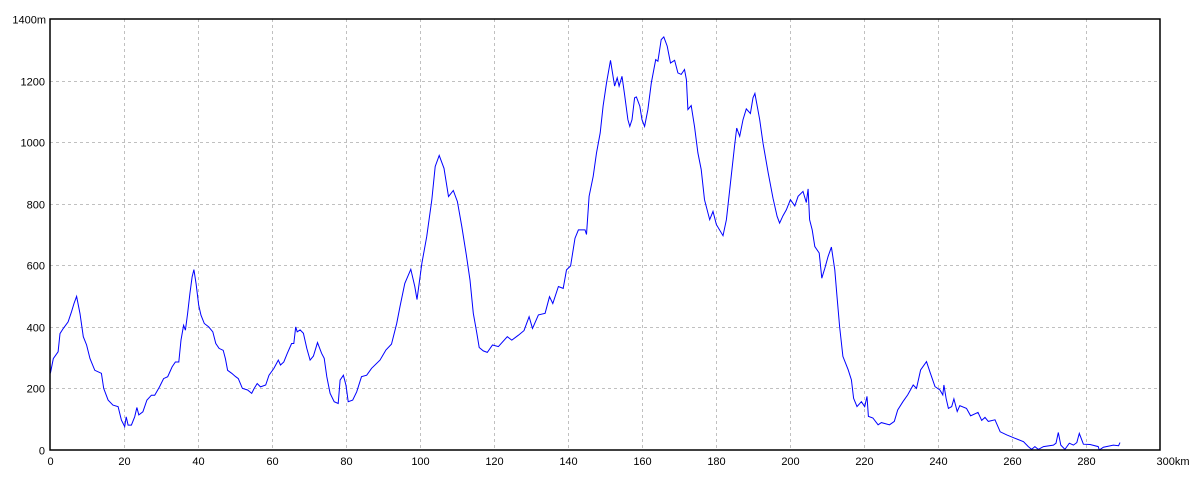 The image size is (1200, 480). I want to click on x-tick-label: 140, so click(568, 462).